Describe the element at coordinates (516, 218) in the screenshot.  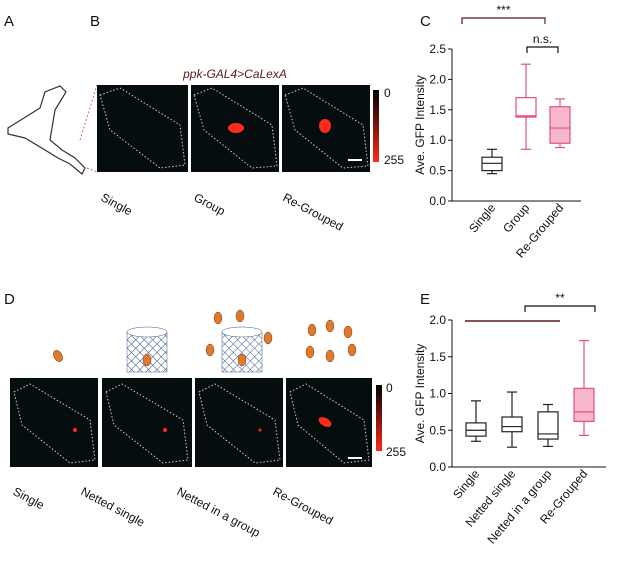
I see `x-tick-label: Group` at that location.